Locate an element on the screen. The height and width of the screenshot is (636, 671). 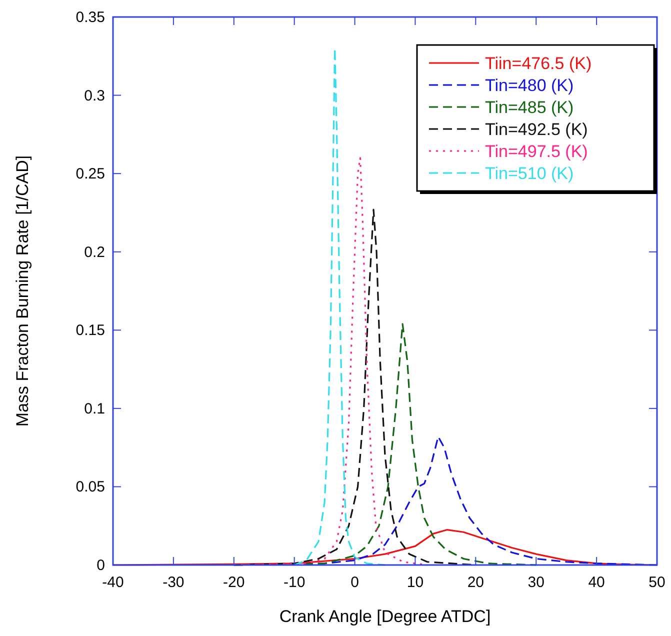
y-axis-title: Mass Fracton Burning Rate [1/CAD] is located at coordinates (22, 291).